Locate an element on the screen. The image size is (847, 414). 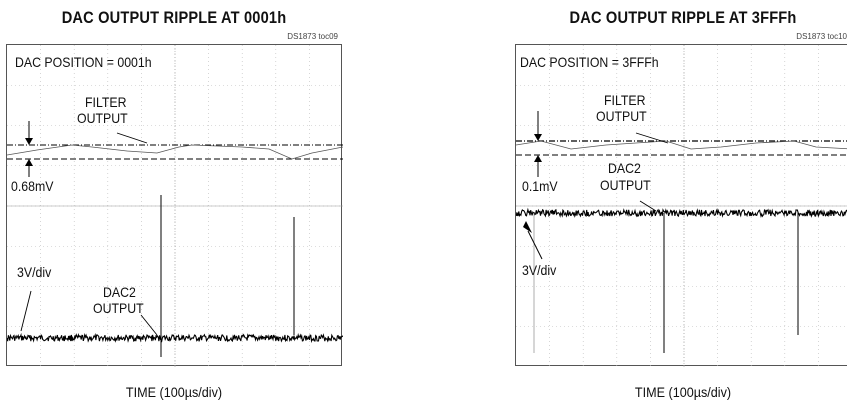
dac-position-label: DAC POSITION = 0001h is located at coordinates (83, 62).